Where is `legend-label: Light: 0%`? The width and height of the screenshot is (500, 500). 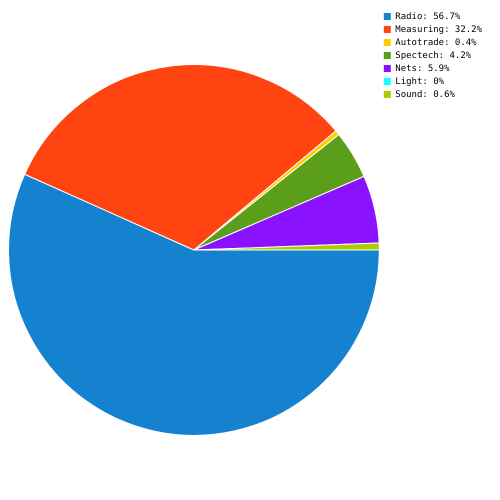
legend-label: Light: 0% is located at coordinates (420, 81).